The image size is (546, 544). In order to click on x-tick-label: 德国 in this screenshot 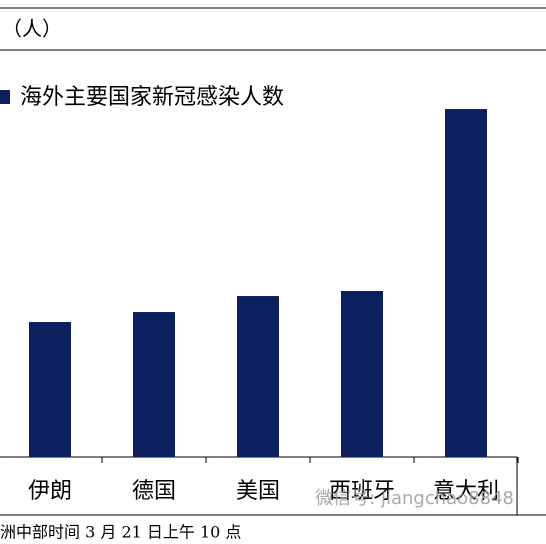, I will do `click(154, 491)`.